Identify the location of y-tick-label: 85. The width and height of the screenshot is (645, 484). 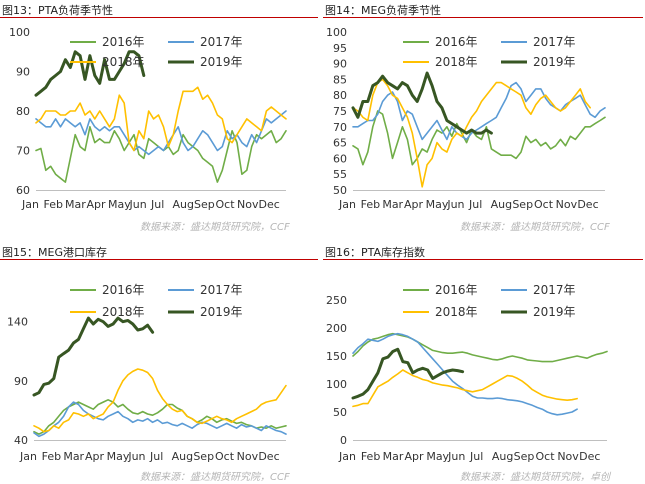
(340, 79).